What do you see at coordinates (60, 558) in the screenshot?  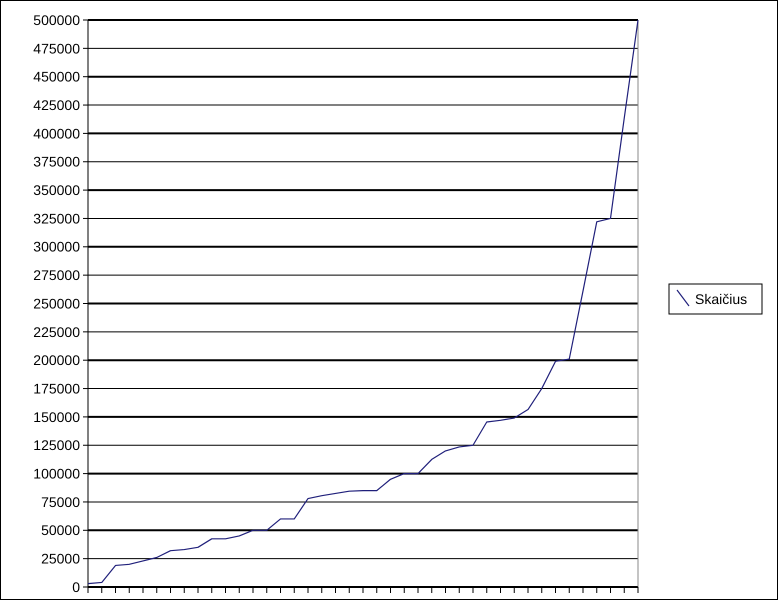 I see `y-tick-label: 25000` at bounding box center [60, 558].